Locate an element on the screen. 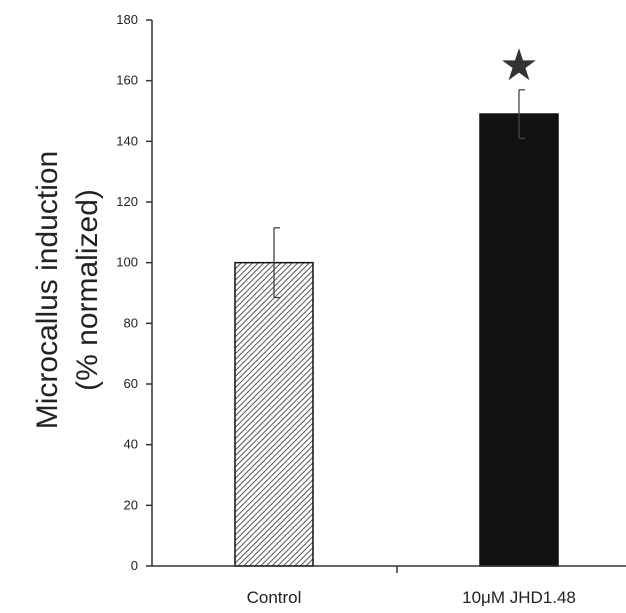  y-tick-label: 40 is located at coordinates (131, 444).